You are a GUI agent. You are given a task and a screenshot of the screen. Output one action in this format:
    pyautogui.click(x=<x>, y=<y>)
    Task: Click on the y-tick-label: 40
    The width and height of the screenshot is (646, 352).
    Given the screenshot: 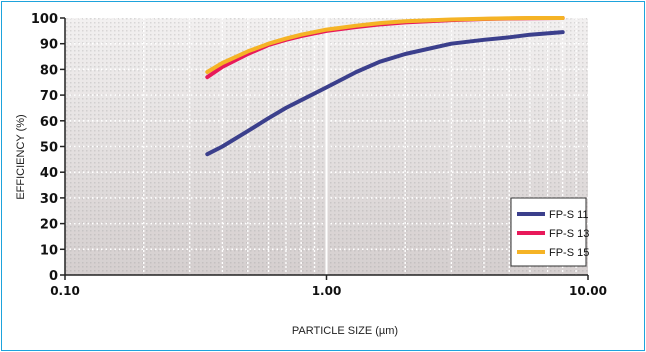 What is the action you would take?
    pyautogui.click(x=49, y=173)
    